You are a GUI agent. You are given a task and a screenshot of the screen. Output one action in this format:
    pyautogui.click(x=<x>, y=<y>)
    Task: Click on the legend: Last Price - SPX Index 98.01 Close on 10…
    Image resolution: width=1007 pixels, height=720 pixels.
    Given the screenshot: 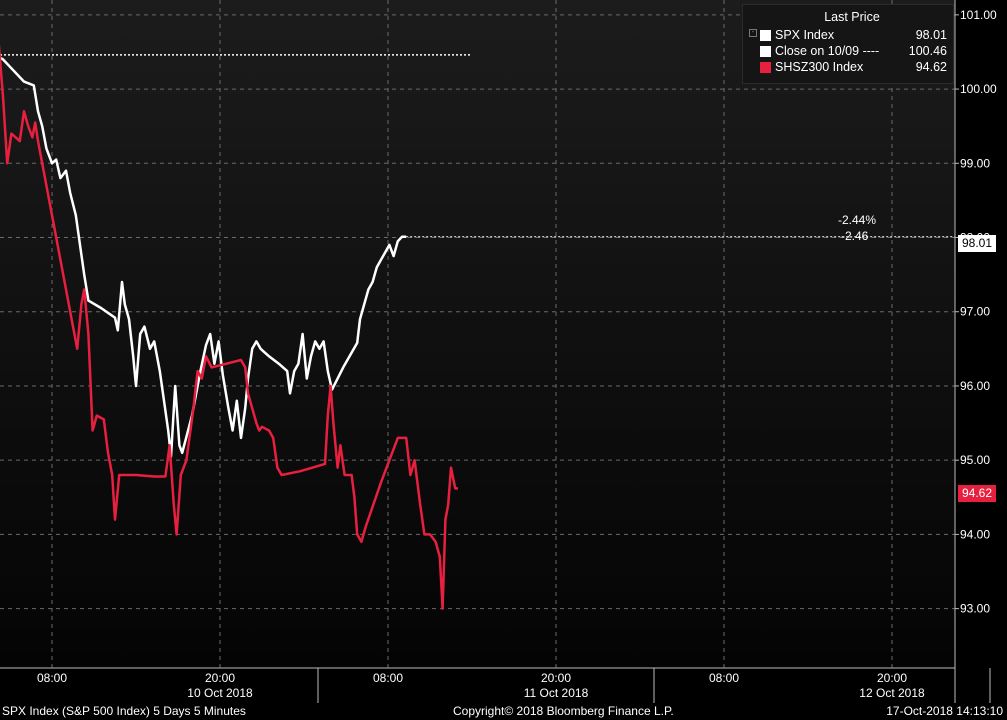 What is the action you would take?
    pyautogui.click(x=848, y=44)
    